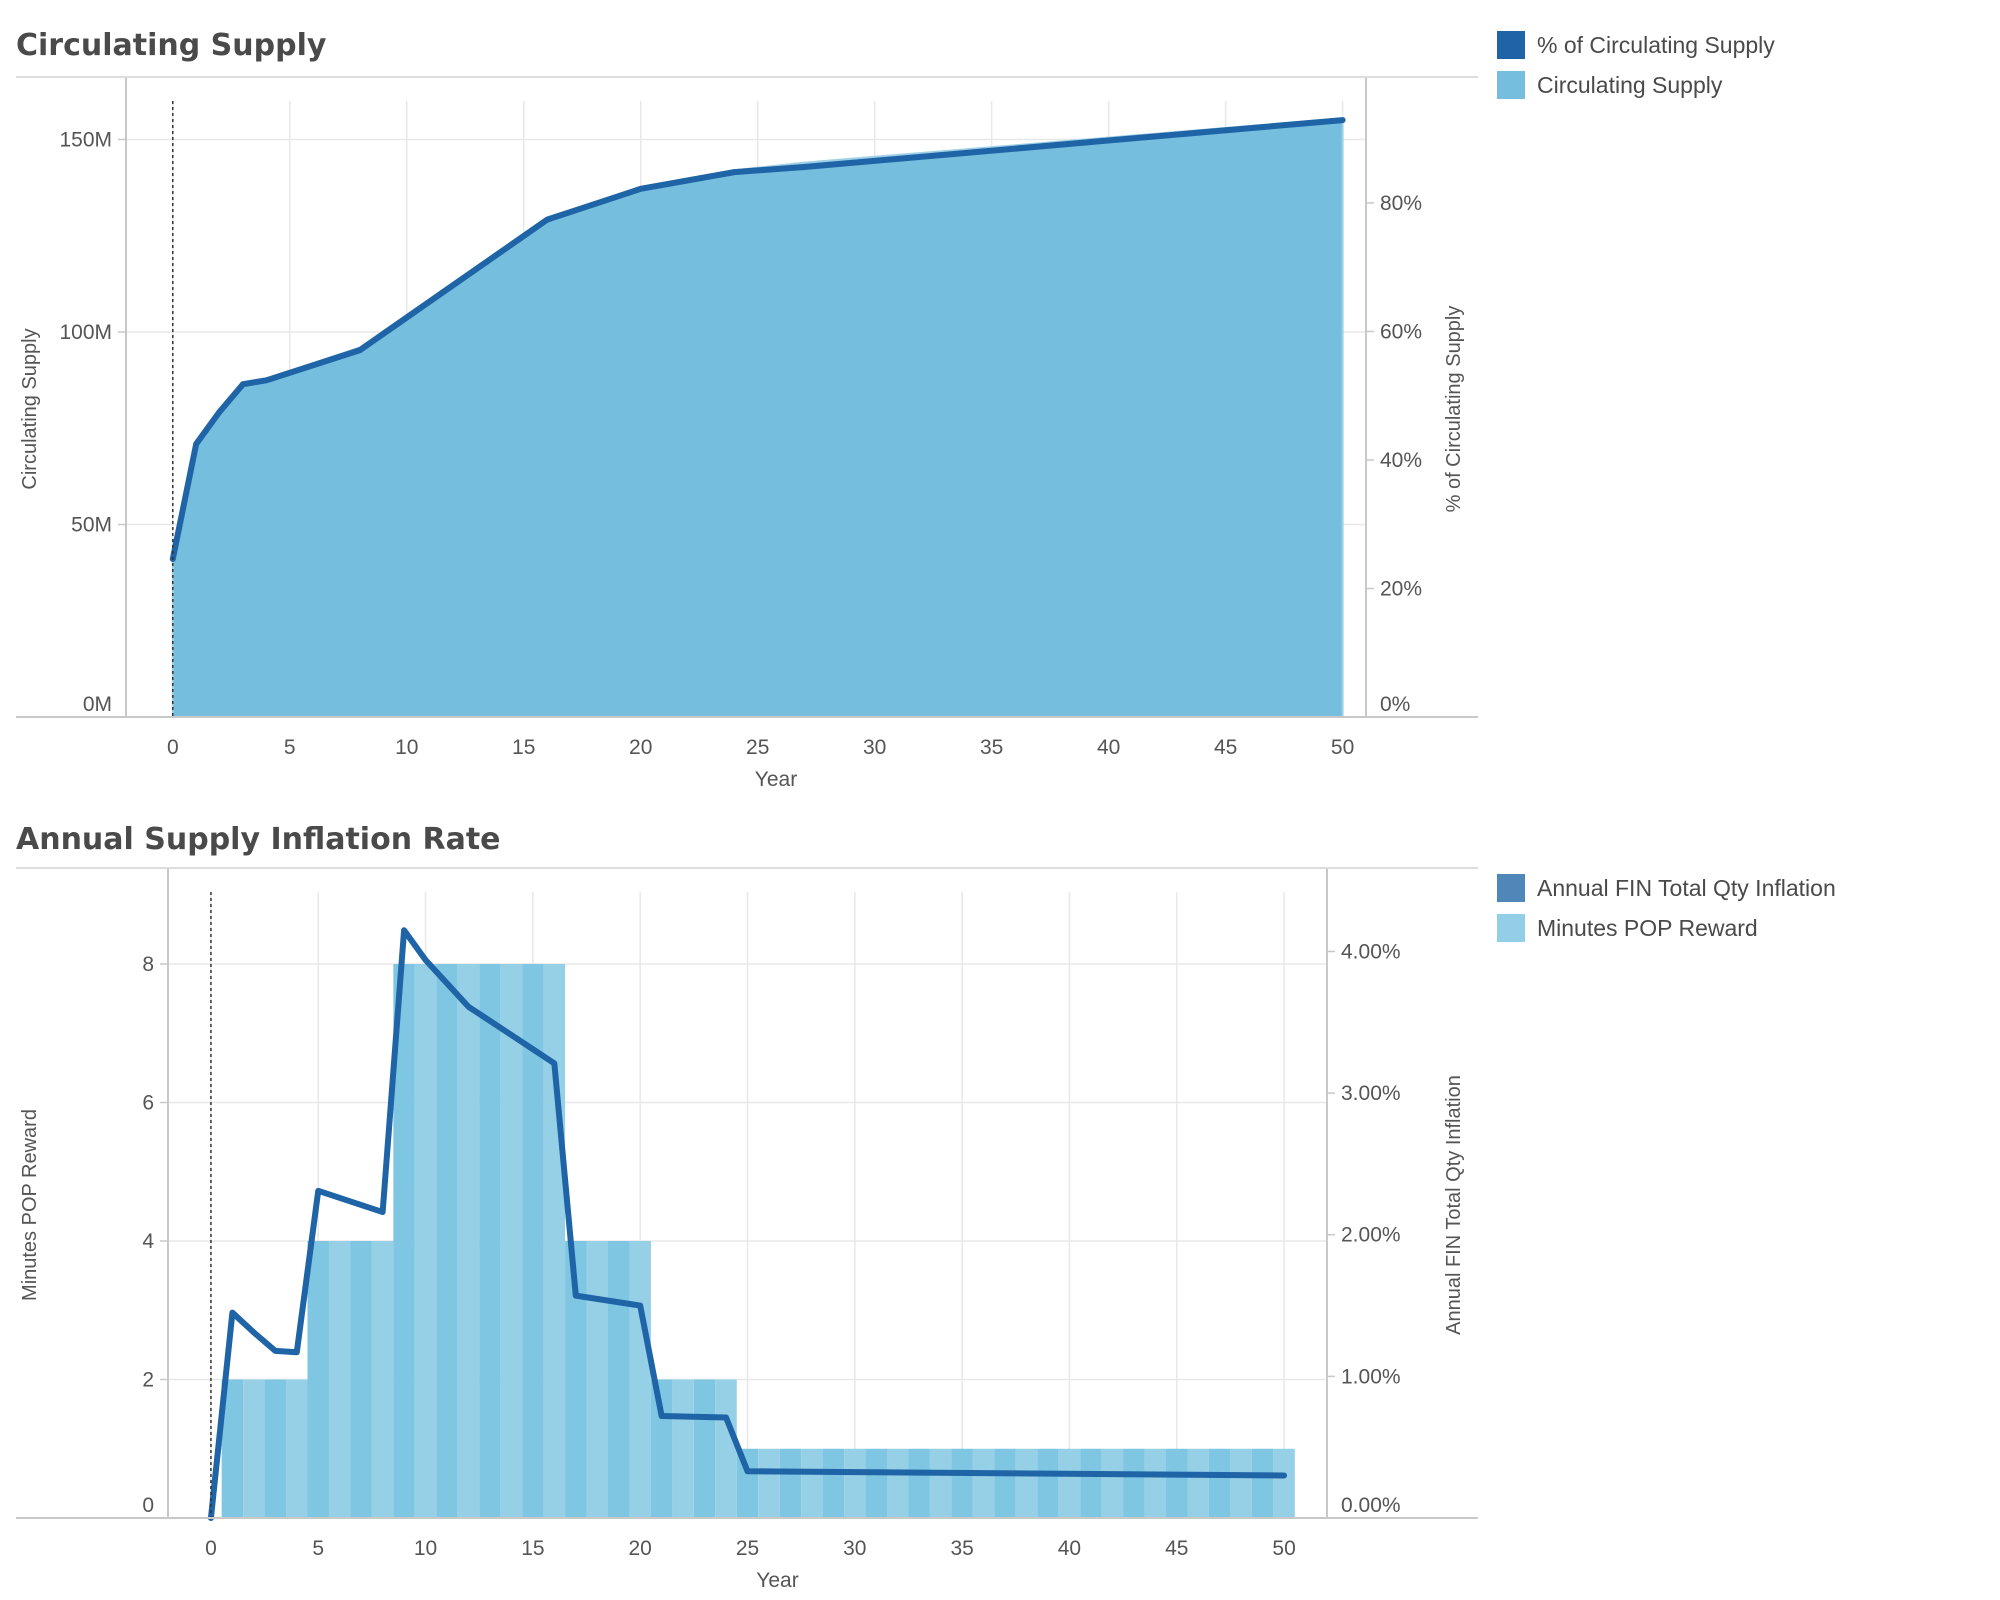 The width and height of the screenshot is (2000, 1600). What do you see at coordinates (148, 1241) in the screenshot?
I see `chart2-y-tick-label: 4` at bounding box center [148, 1241].